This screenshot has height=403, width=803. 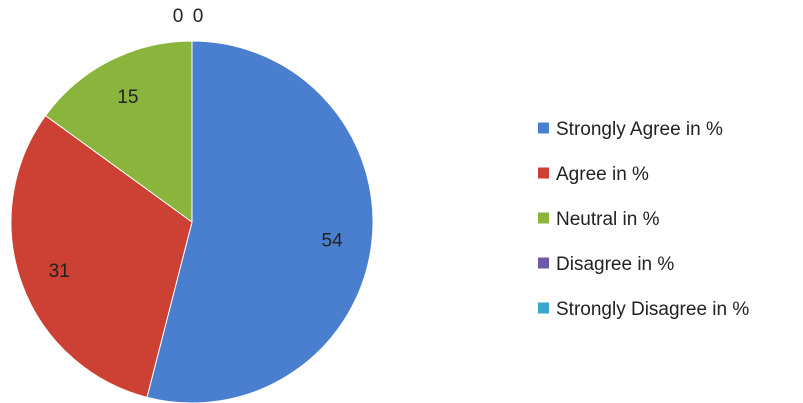 I want to click on slice-value-label-agree-in: 31, so click(x=59, y=271).